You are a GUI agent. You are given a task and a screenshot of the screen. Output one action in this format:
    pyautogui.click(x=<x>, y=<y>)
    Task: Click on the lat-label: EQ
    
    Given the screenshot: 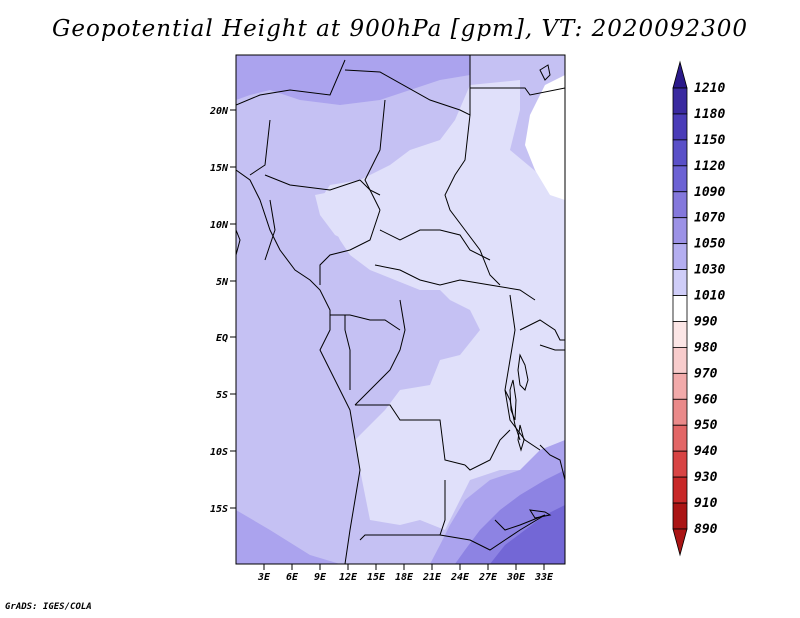 What is the action you would take?
    pyautogui.click(x=222, y=338)
    